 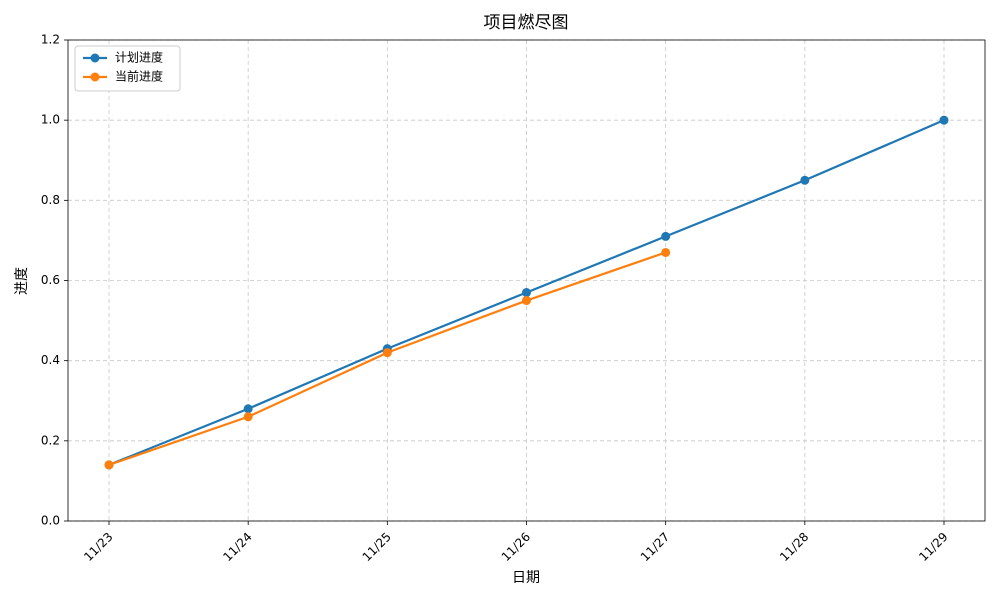 What do you see at coordinates (516, 547) in the screenshot?
I see `x-tick-label: 11/26` at bounding box center [516, 547].